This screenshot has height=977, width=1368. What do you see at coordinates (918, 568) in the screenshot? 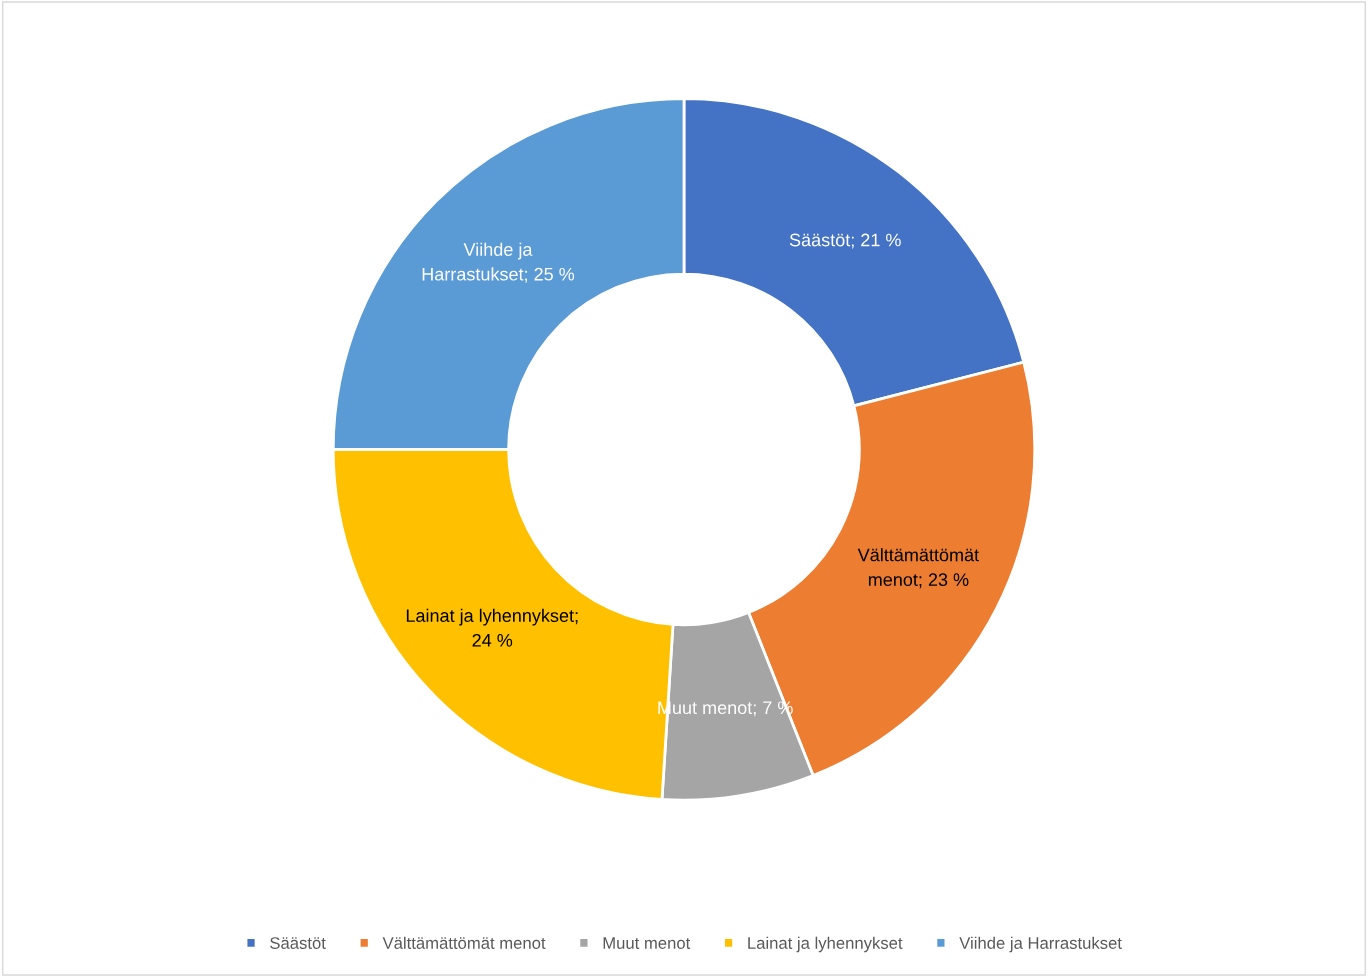
I see `data-label: Välttämättömät menot; 23 %` at bounding box center [918, 568].